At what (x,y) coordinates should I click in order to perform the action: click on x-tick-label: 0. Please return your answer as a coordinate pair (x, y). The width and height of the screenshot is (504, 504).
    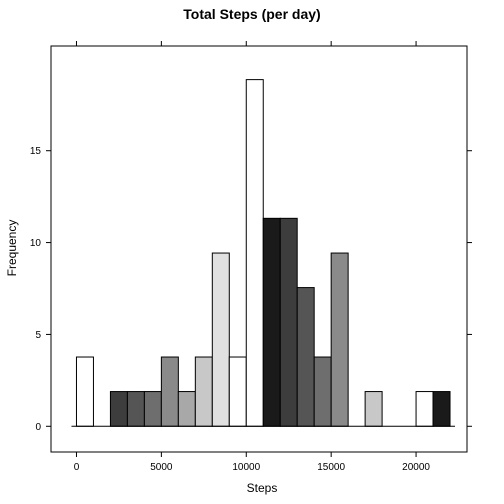
    Looking at the image, I should click on (77, 467).